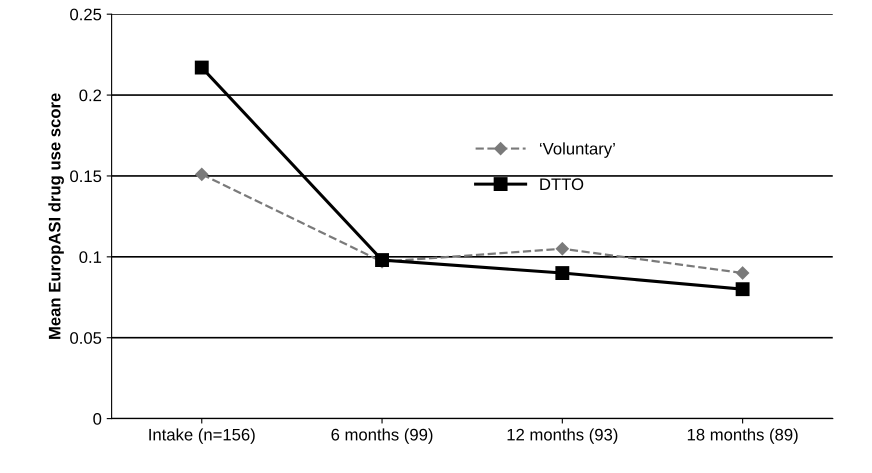 The width and height of the screenshot is (872, 473). I want to click on x-tick-label: 18 months (89), so click(743, 436).